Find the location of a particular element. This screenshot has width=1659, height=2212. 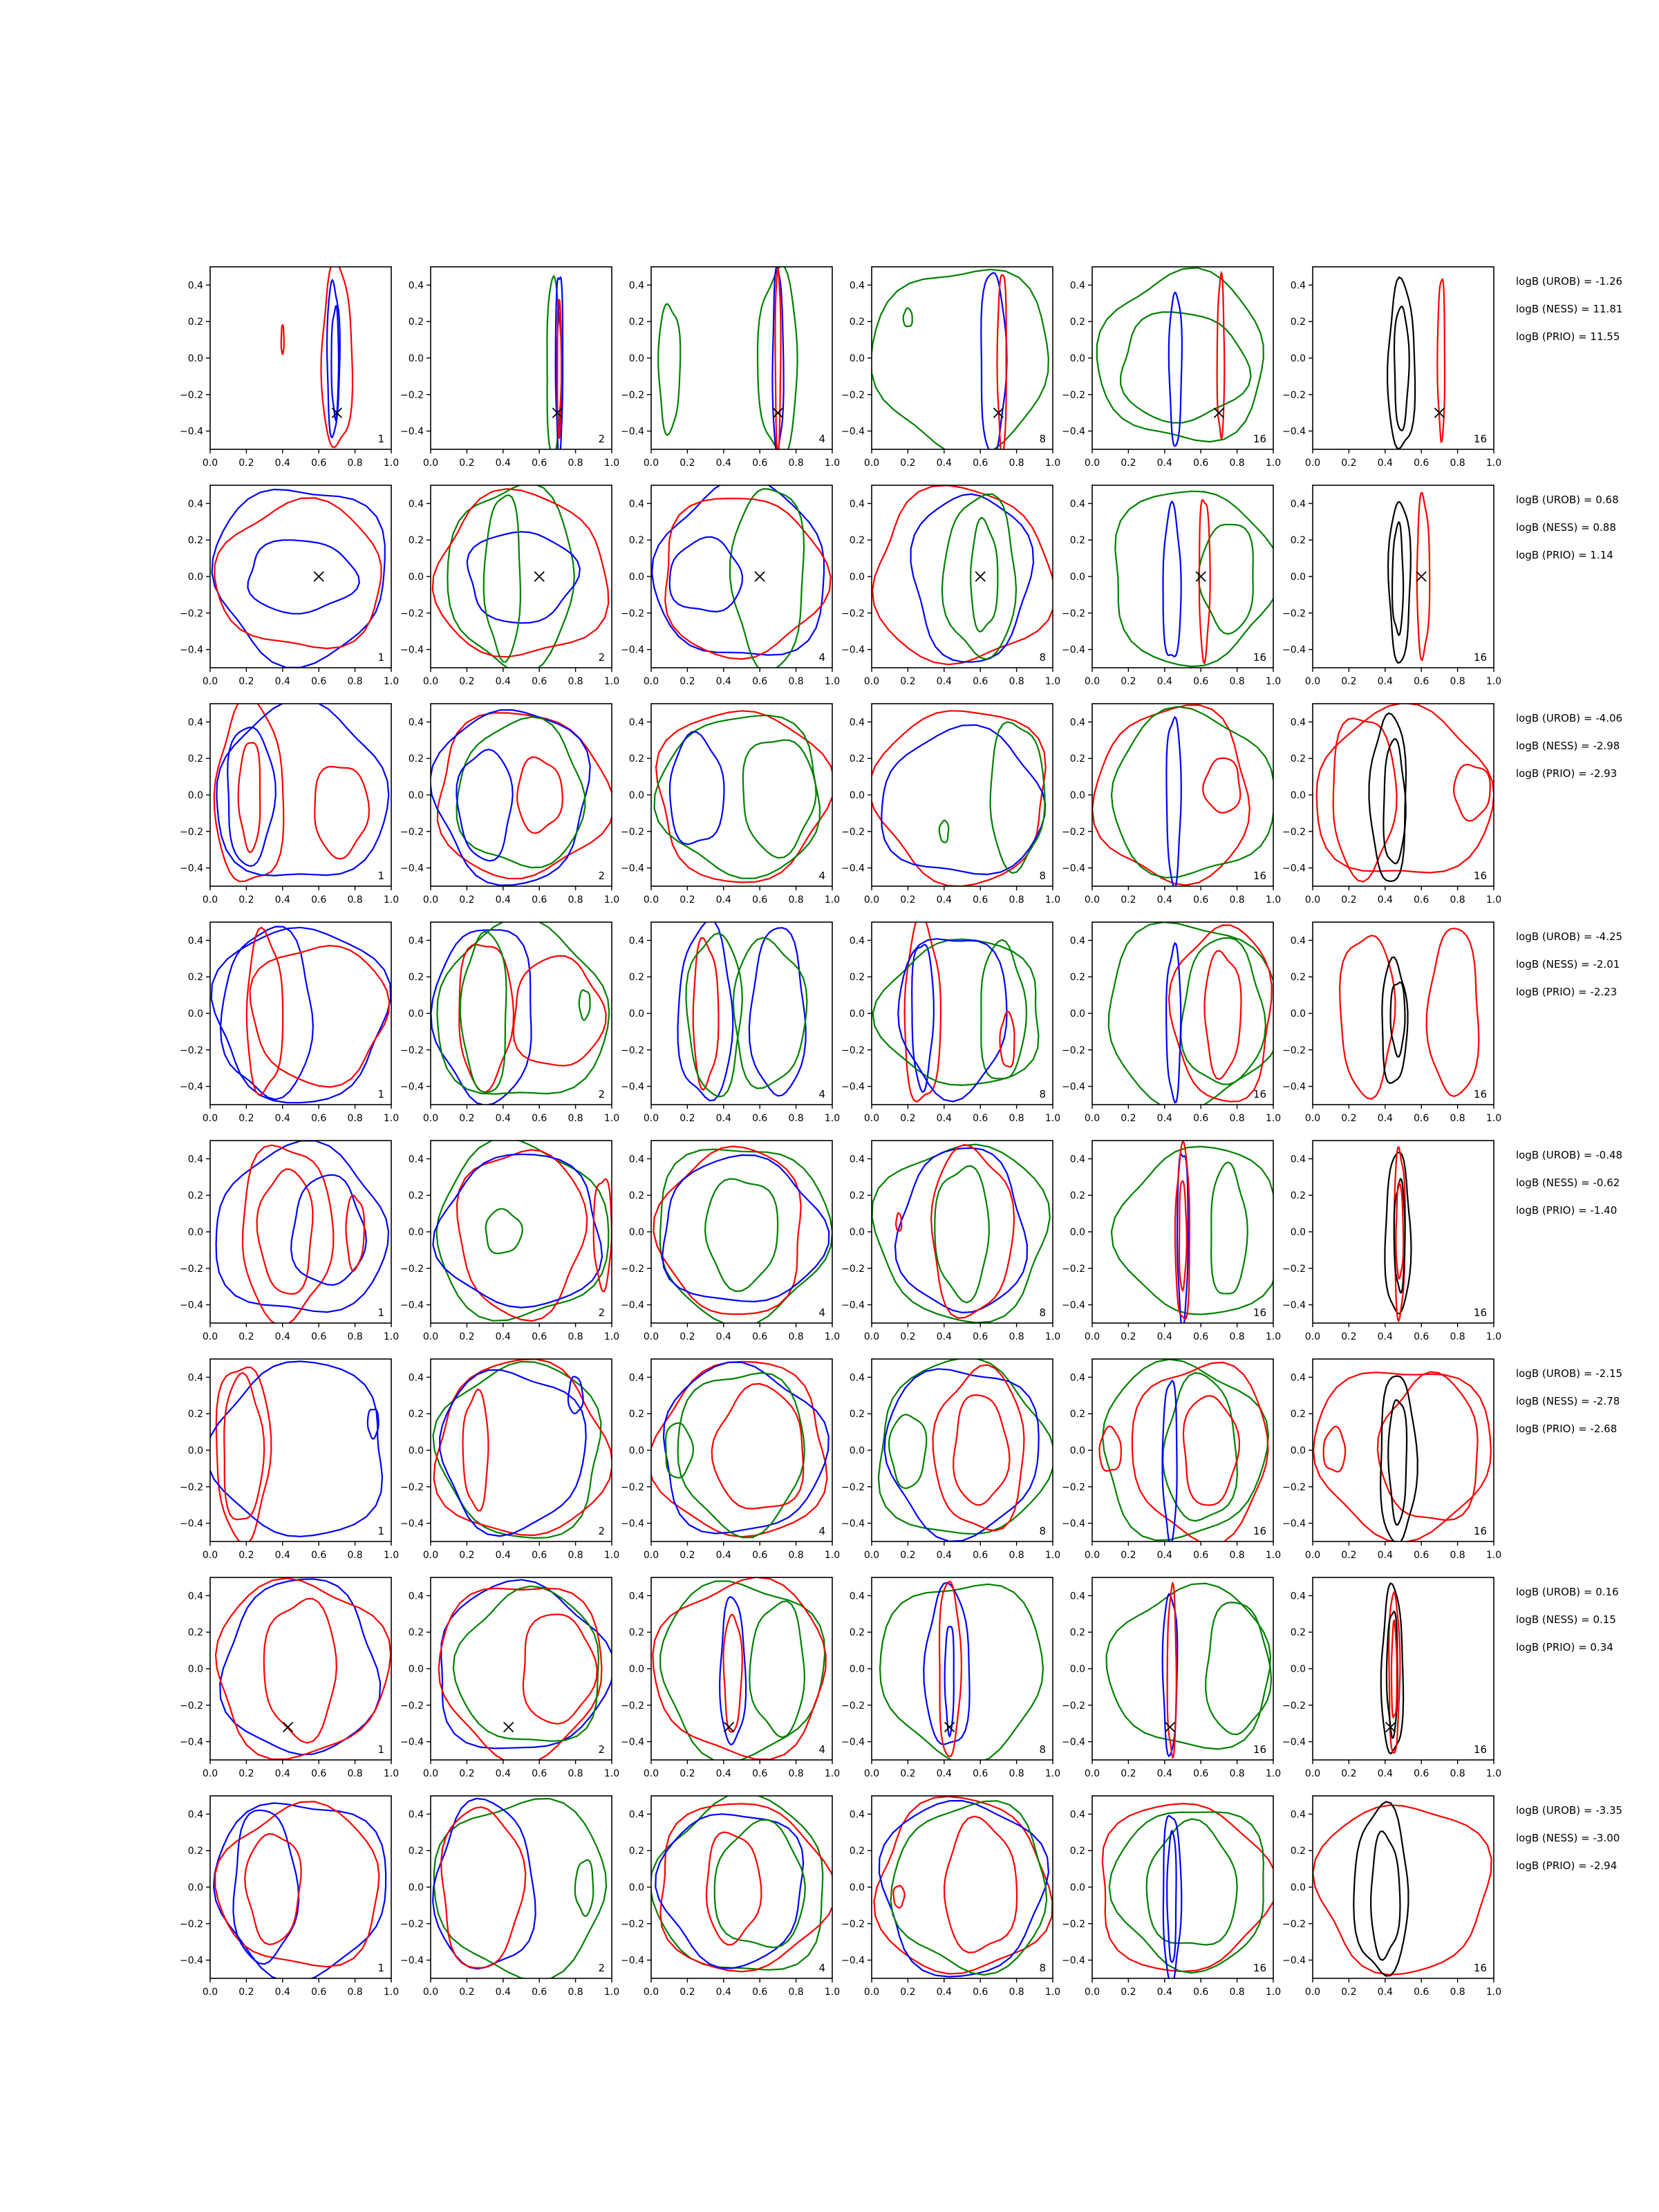

panel-r6-c5: 0.4 0.2 0.0 −0.2 −0.4 0.0 0.2 0.4 0.6 0.8 1.0 16 is located at coordinates (1171, 1460).